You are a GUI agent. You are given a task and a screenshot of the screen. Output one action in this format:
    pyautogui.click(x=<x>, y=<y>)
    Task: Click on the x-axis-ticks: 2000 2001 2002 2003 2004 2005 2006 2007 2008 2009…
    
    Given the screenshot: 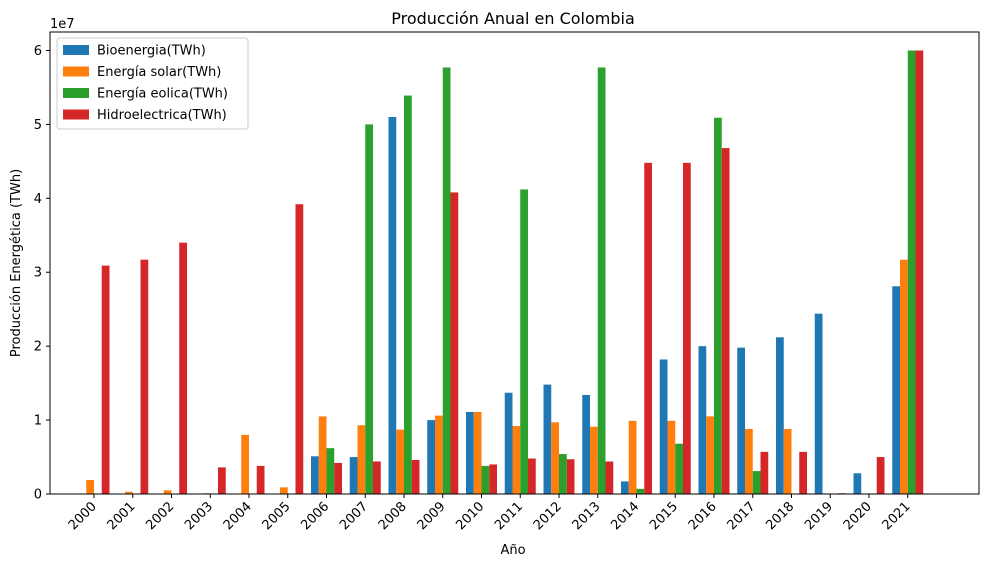 What is the action you would take?
    pyautogui.click(x=490, y=513)
    